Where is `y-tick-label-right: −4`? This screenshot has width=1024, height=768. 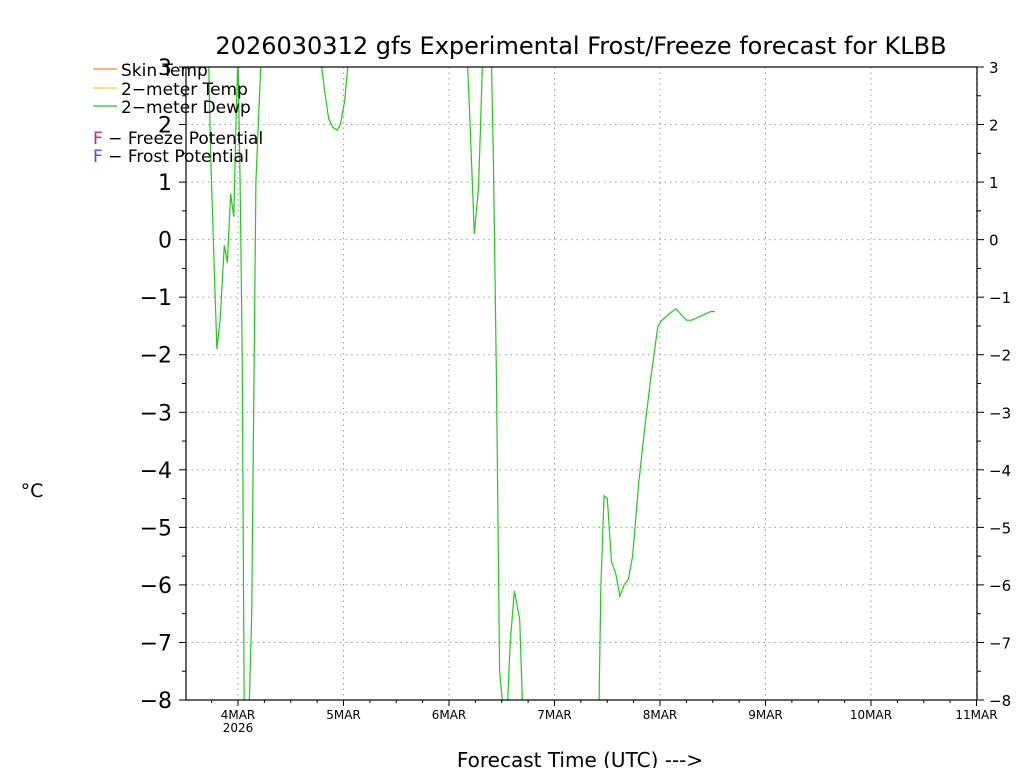 y-tick-label-right: −4 is located at coordinates (1000, 471).